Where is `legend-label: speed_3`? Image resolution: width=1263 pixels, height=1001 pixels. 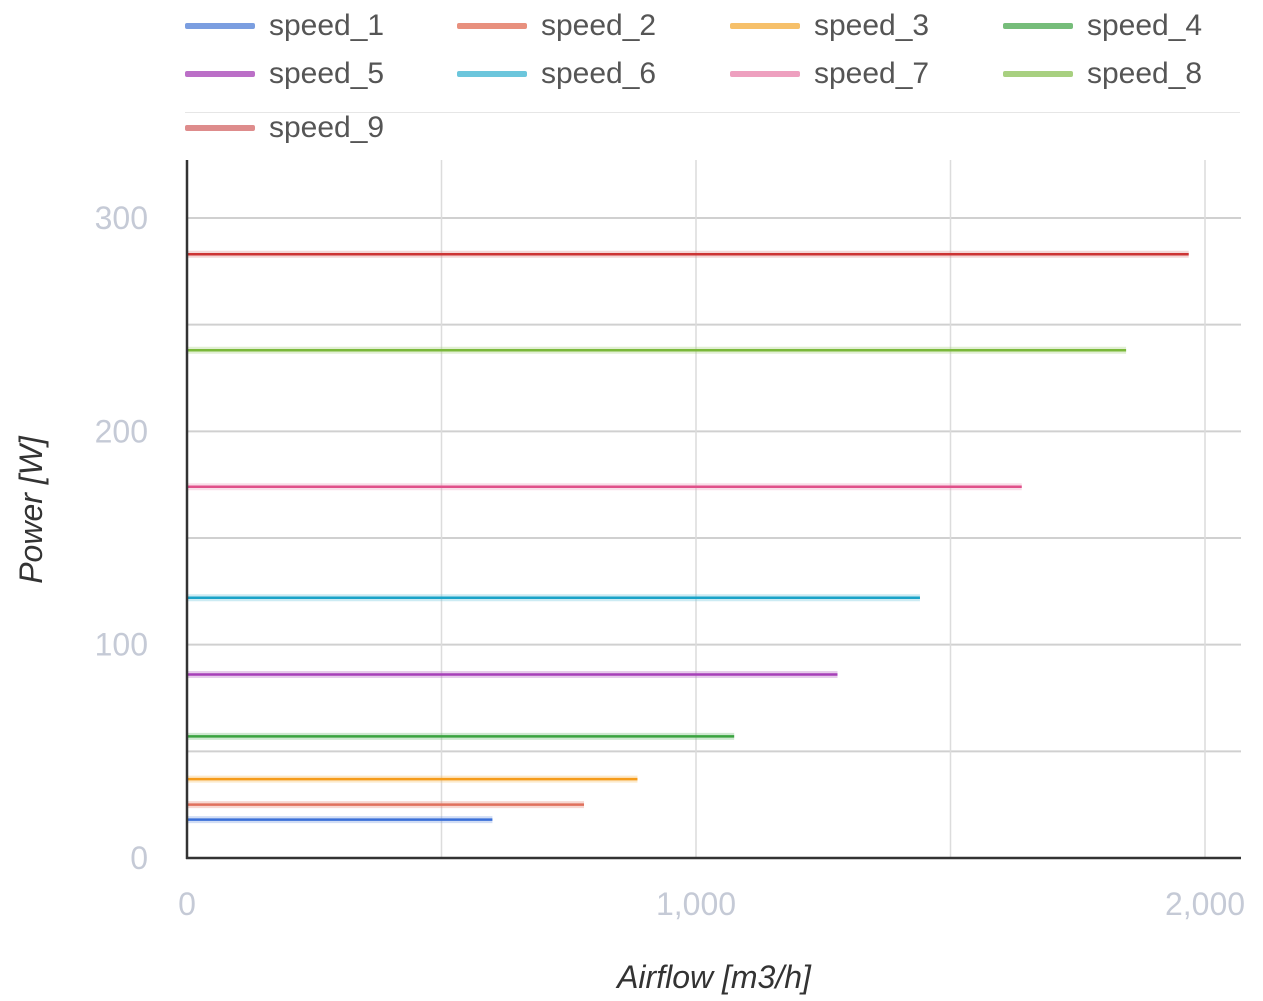
legend-label: speed_3 is located at coordinates (872, 25).